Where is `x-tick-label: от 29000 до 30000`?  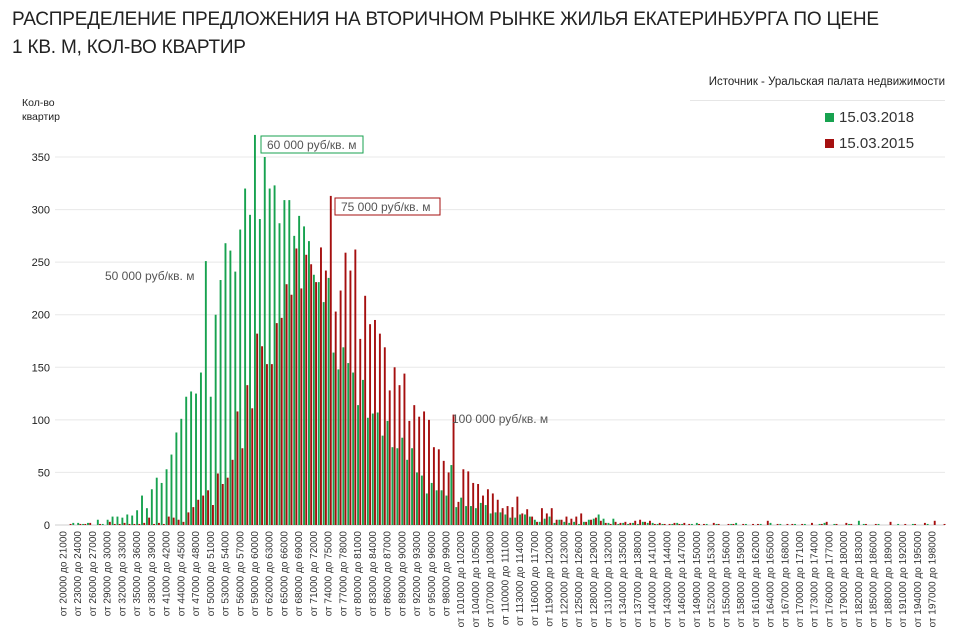 x-tick-label: от 29000 до 30000 is located at coordinates (108, 574).